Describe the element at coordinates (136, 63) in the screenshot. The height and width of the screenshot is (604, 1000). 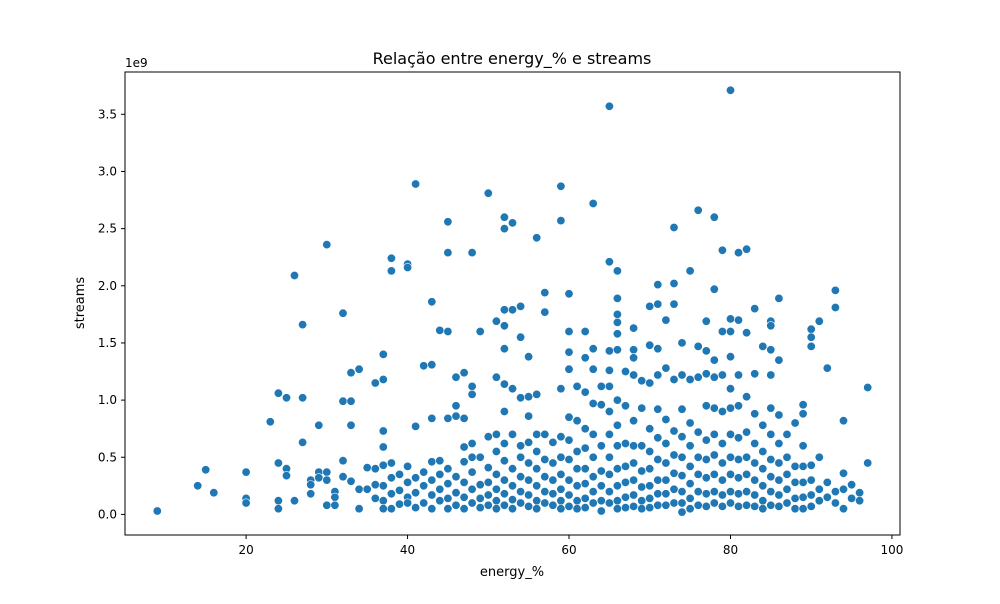
I see `y-offset-label: 1e9` at that location.